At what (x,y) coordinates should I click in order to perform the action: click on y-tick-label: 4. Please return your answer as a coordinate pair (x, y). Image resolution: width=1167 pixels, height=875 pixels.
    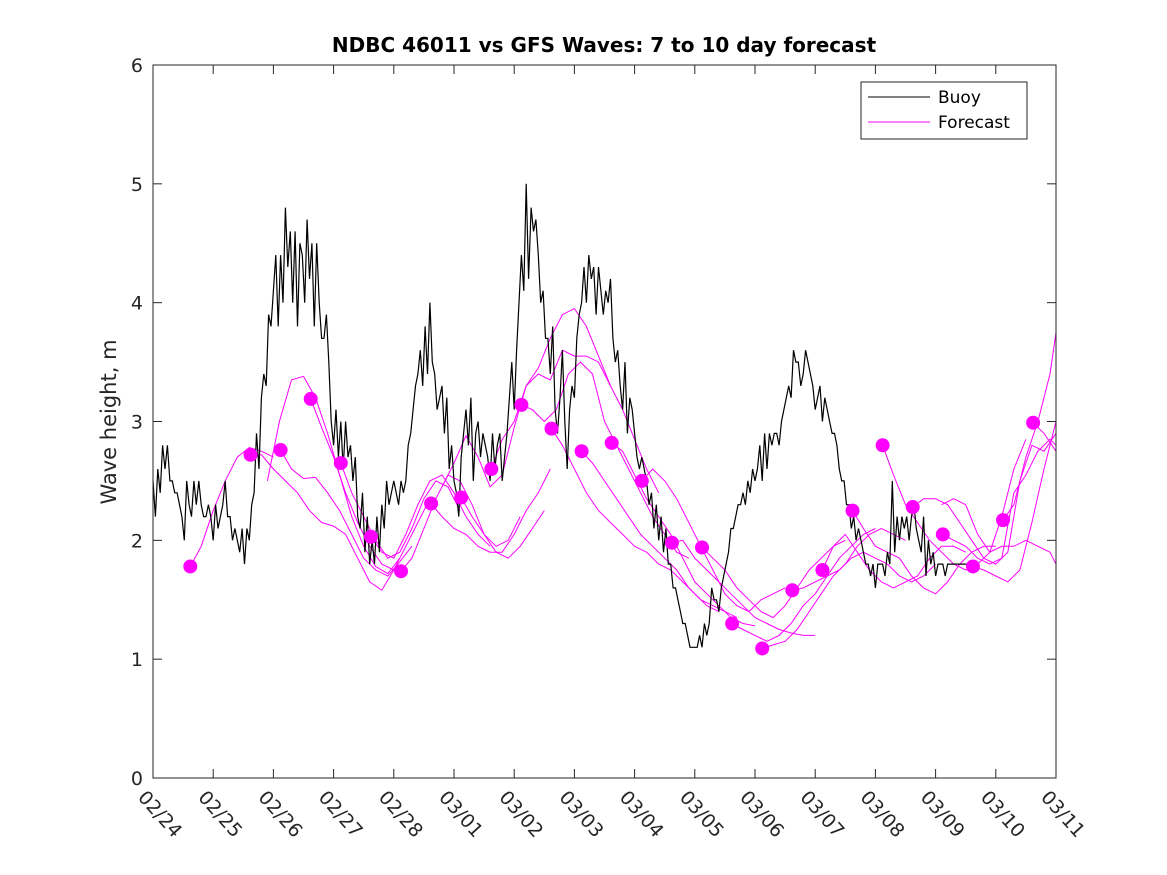
    Looking at the image, I should click on (137, 304).